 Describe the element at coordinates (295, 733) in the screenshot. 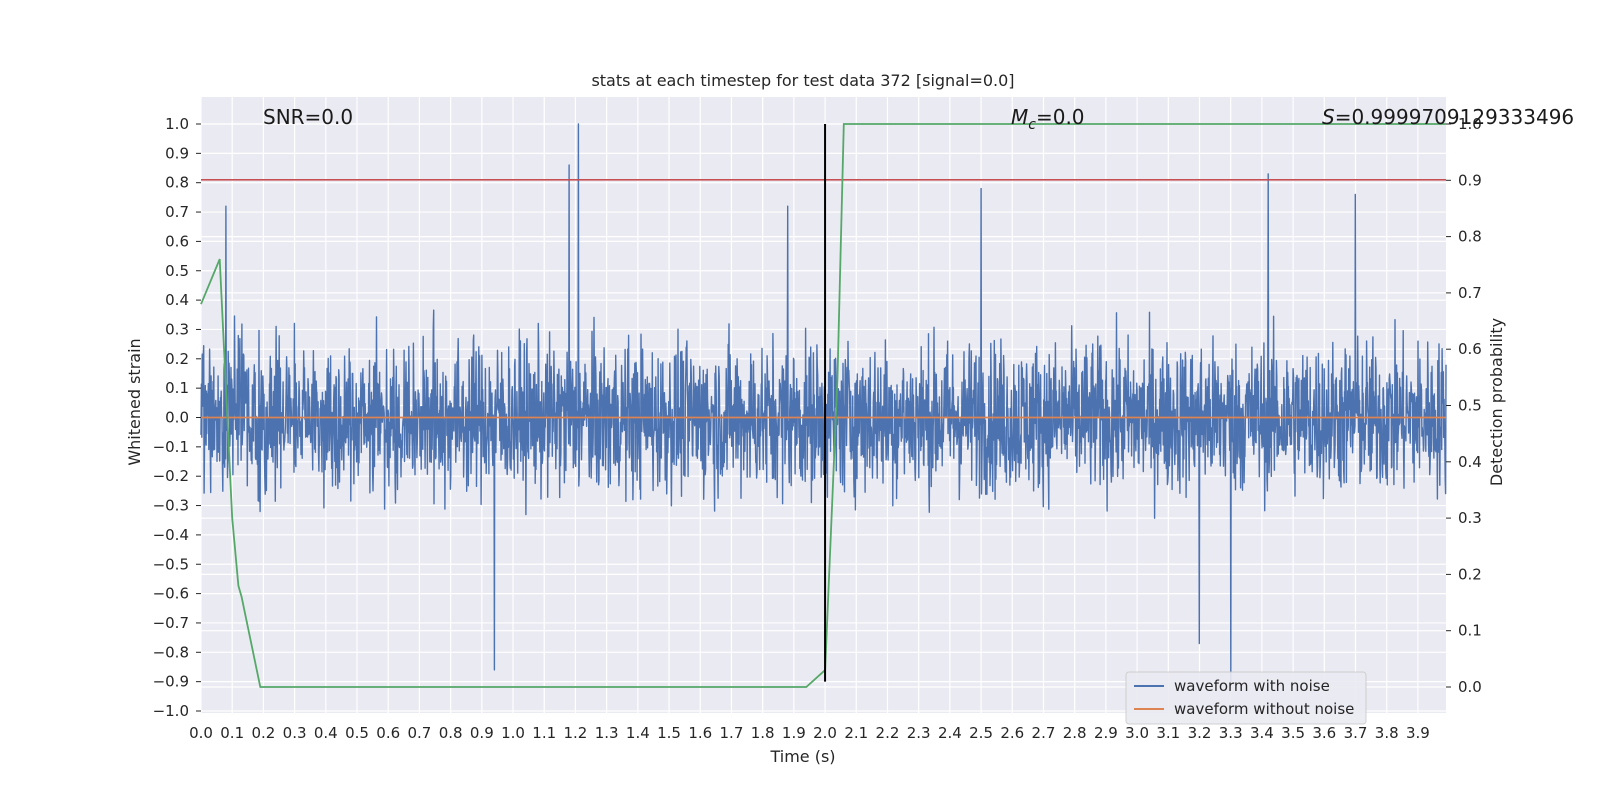

I see `x-tick-label: 0.3` at that location.